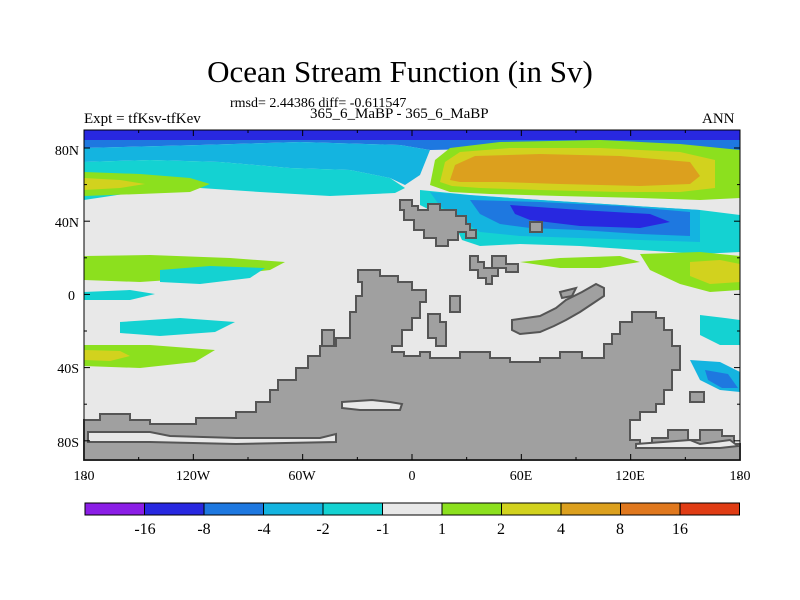 This screenshot has height=600, width=800. Describe the element at coordinates (322, 529) in the screenshot. I see `colorbar-label: -2` at that location.